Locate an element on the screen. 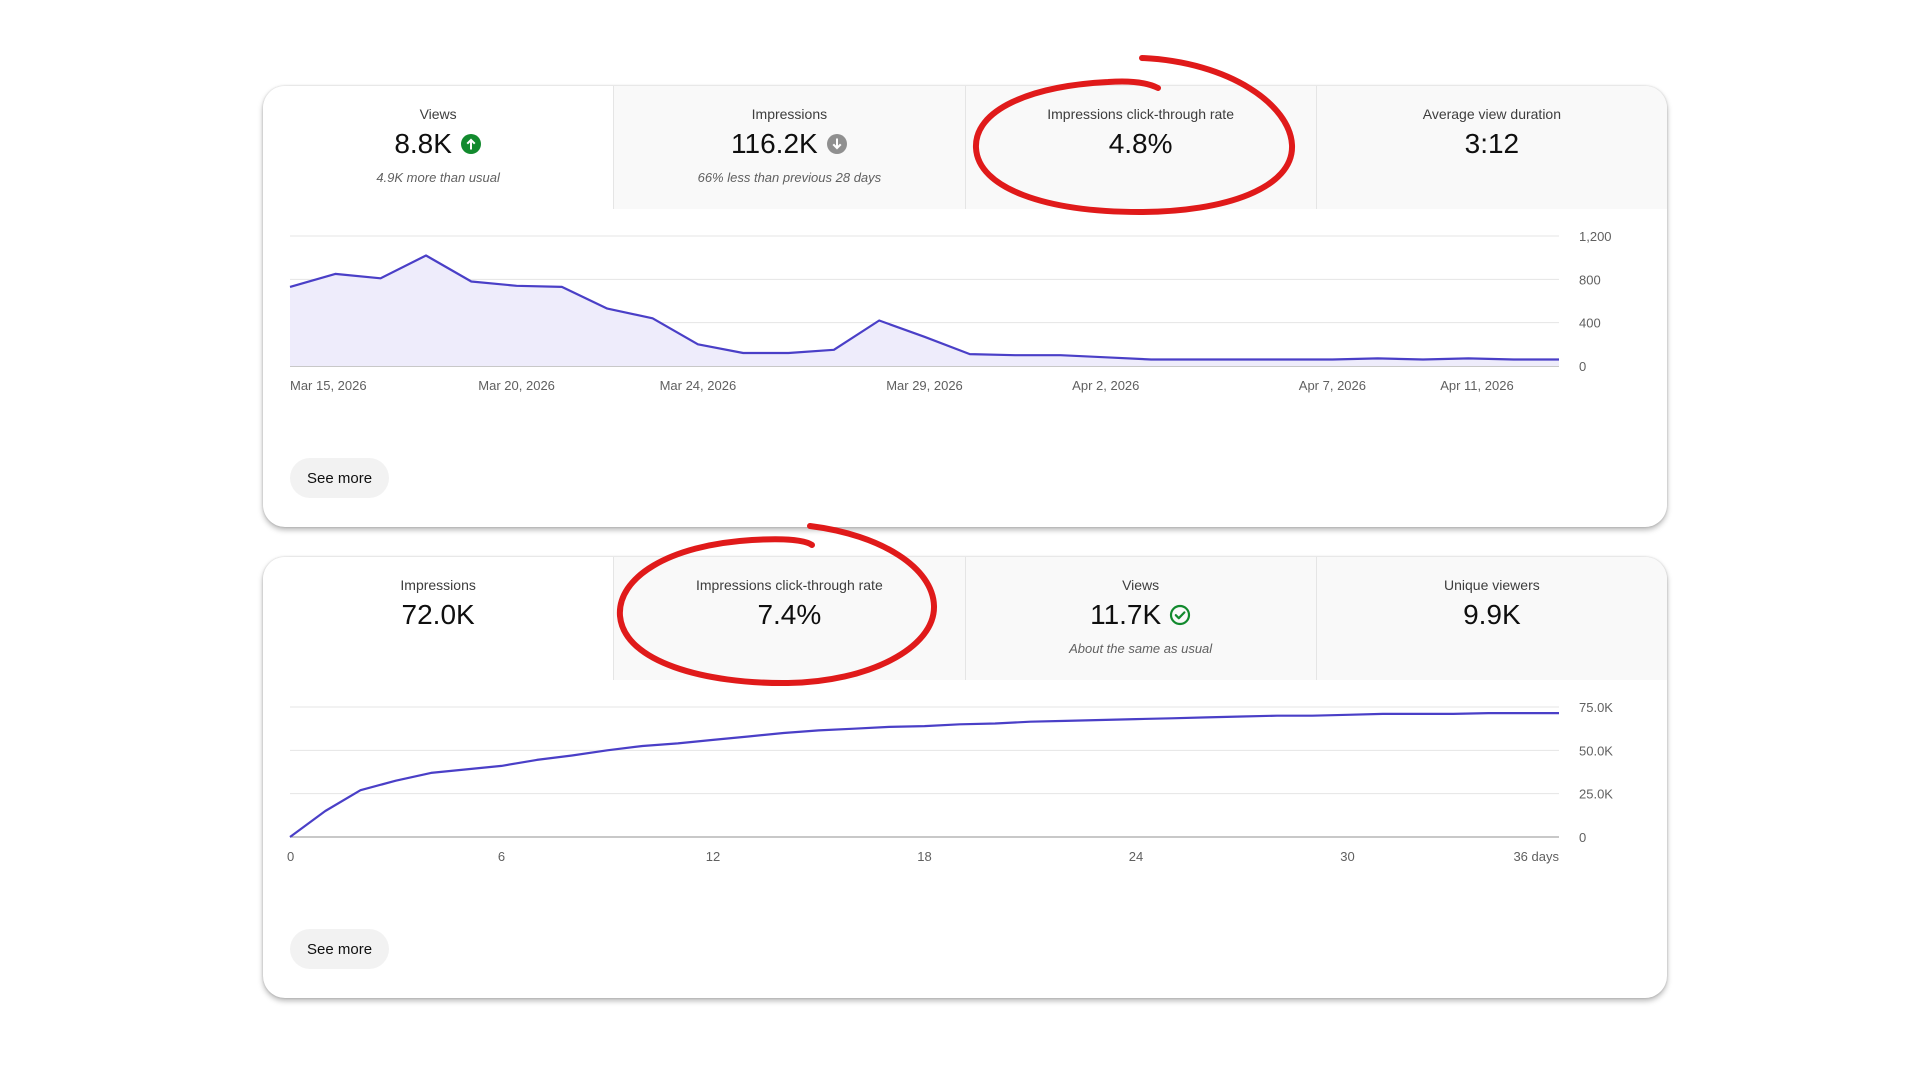  tab-value: 72.0K is located at coordinates (438, 614).